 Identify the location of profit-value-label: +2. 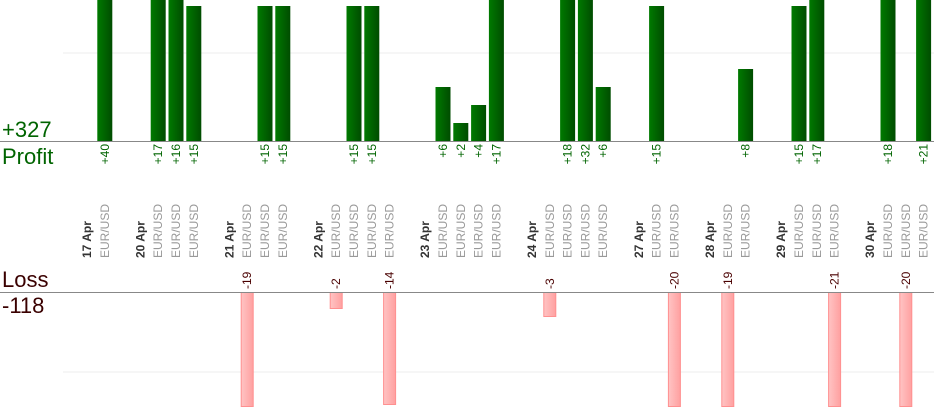
(461, 151).